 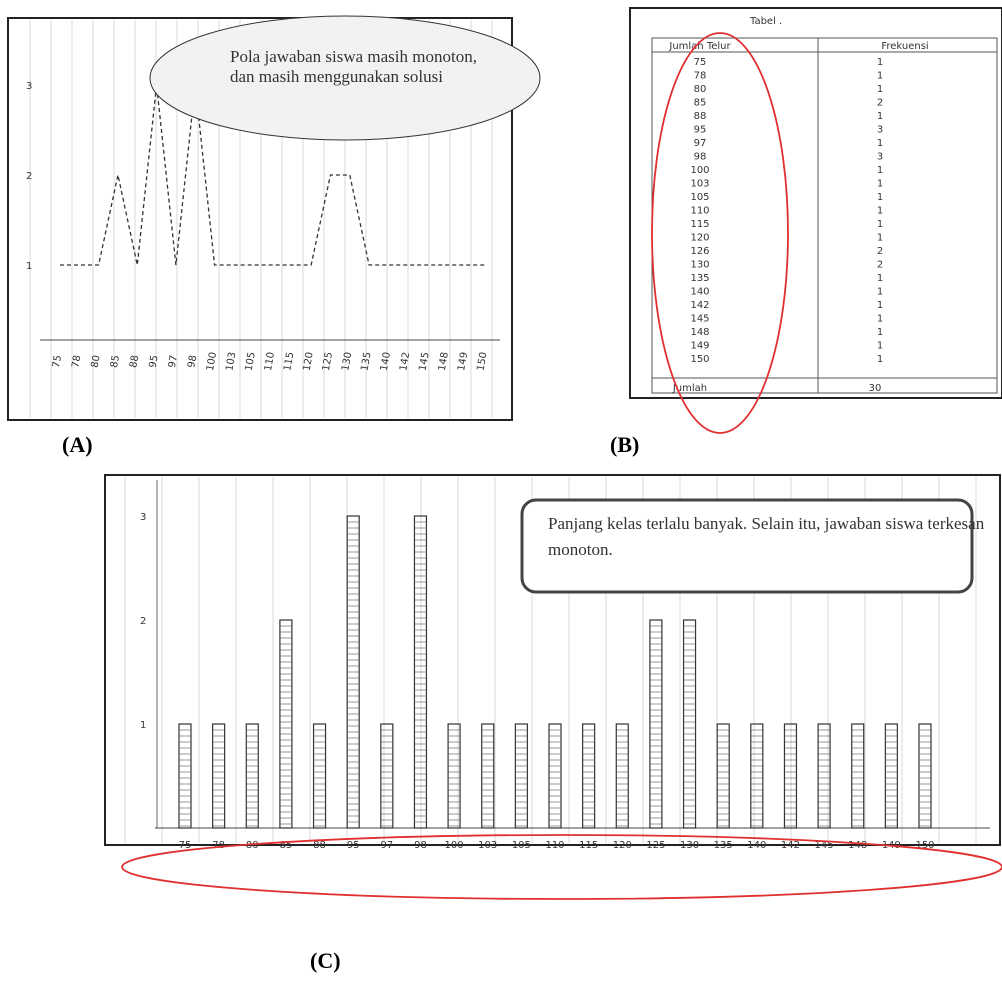 What do you see at coordinates (580, 549) in the screenshot?
I see `text-line: monoton.` at bounding box center [580, 549].